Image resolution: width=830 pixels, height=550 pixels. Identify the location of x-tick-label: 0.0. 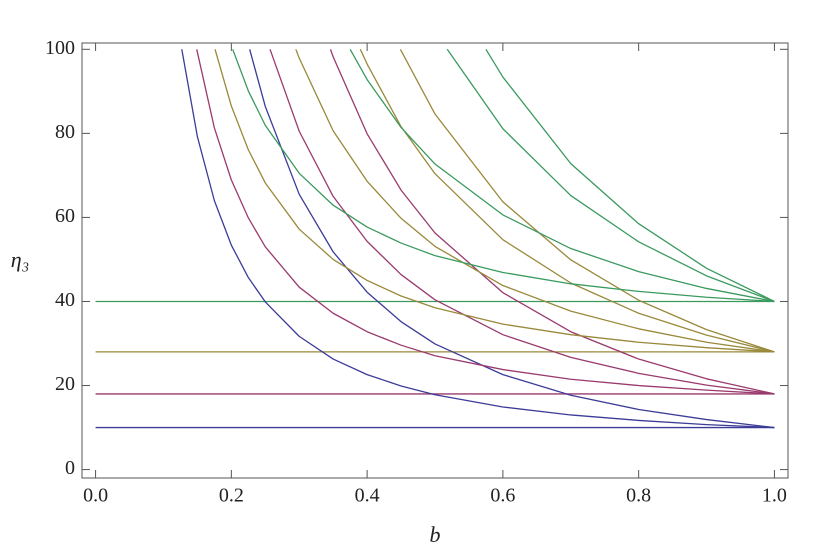
(95, 496).